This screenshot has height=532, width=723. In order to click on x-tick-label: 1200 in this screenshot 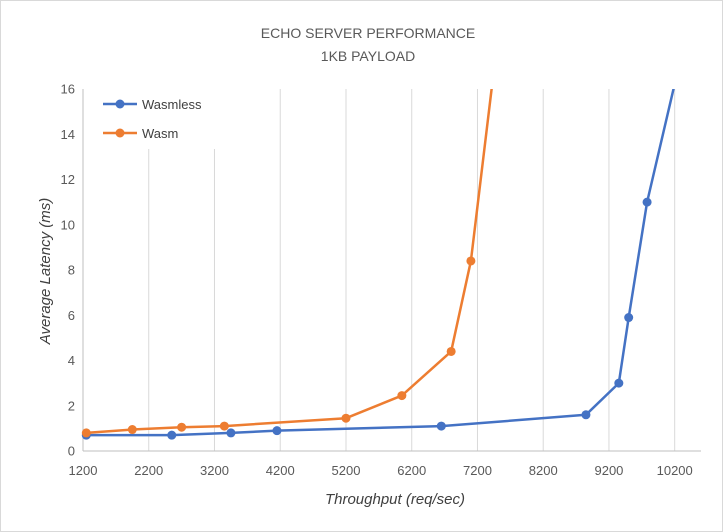, I will do `click(83, 470)`.